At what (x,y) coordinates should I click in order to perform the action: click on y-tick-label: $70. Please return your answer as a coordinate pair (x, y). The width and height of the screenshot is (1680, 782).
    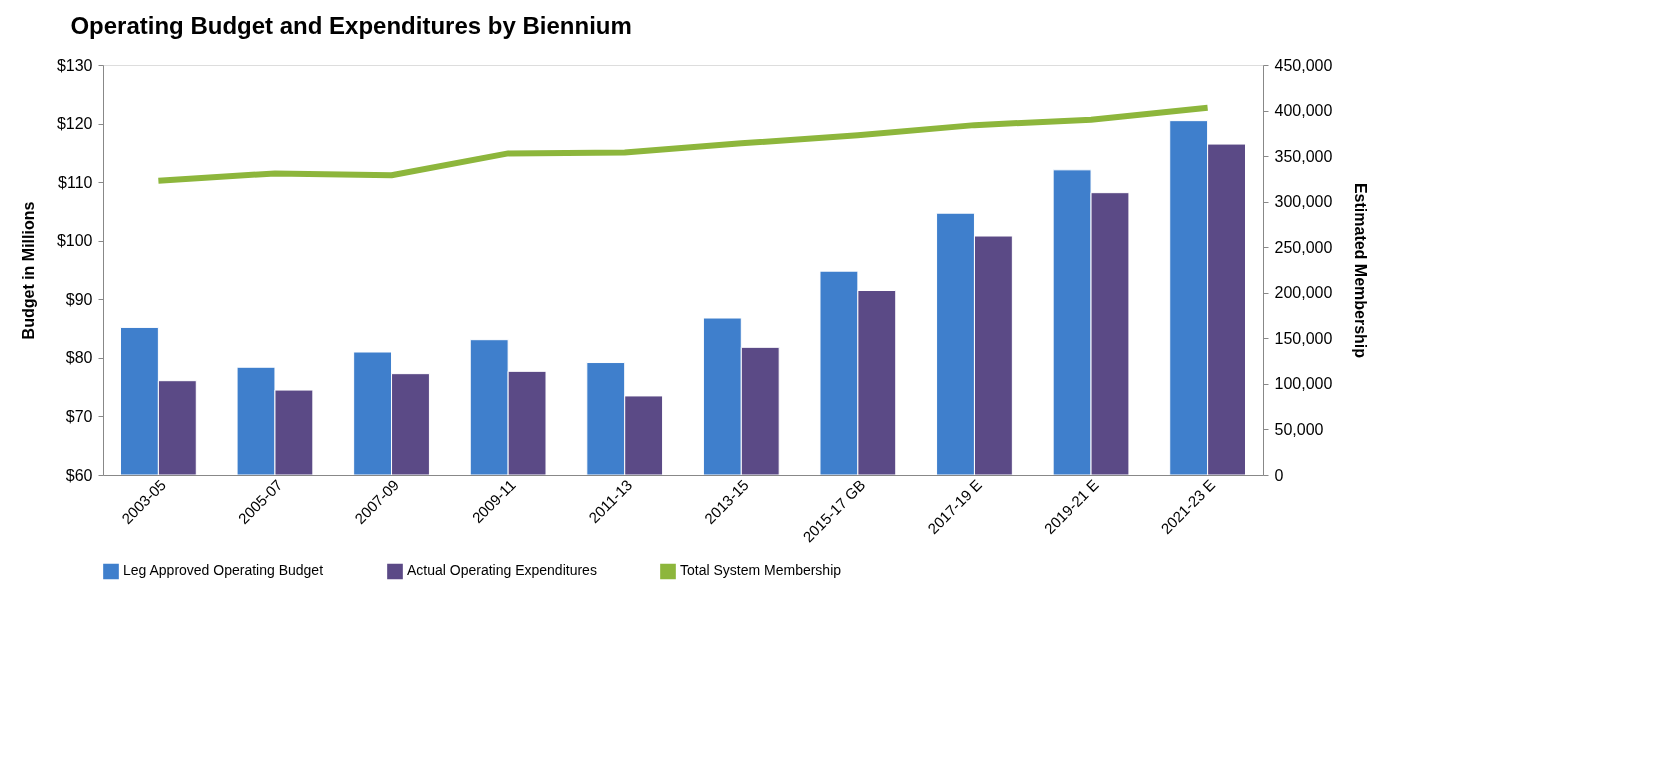
    Looking at the image, I should click on (79, 416).